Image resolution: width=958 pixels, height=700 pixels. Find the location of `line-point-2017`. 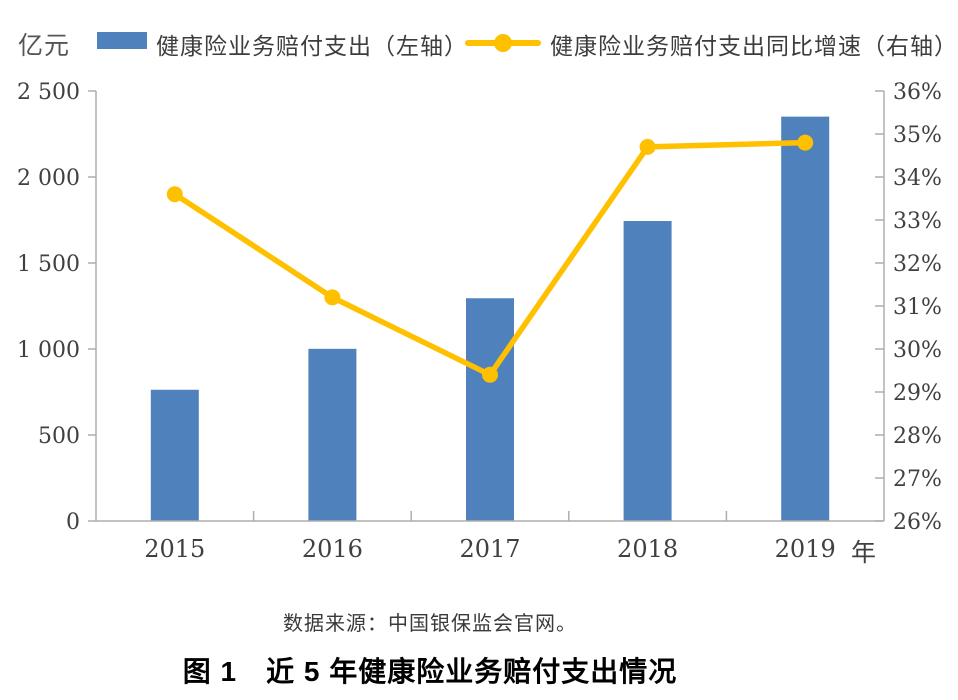

line-point-2017 is located at coordinates (490, 374).